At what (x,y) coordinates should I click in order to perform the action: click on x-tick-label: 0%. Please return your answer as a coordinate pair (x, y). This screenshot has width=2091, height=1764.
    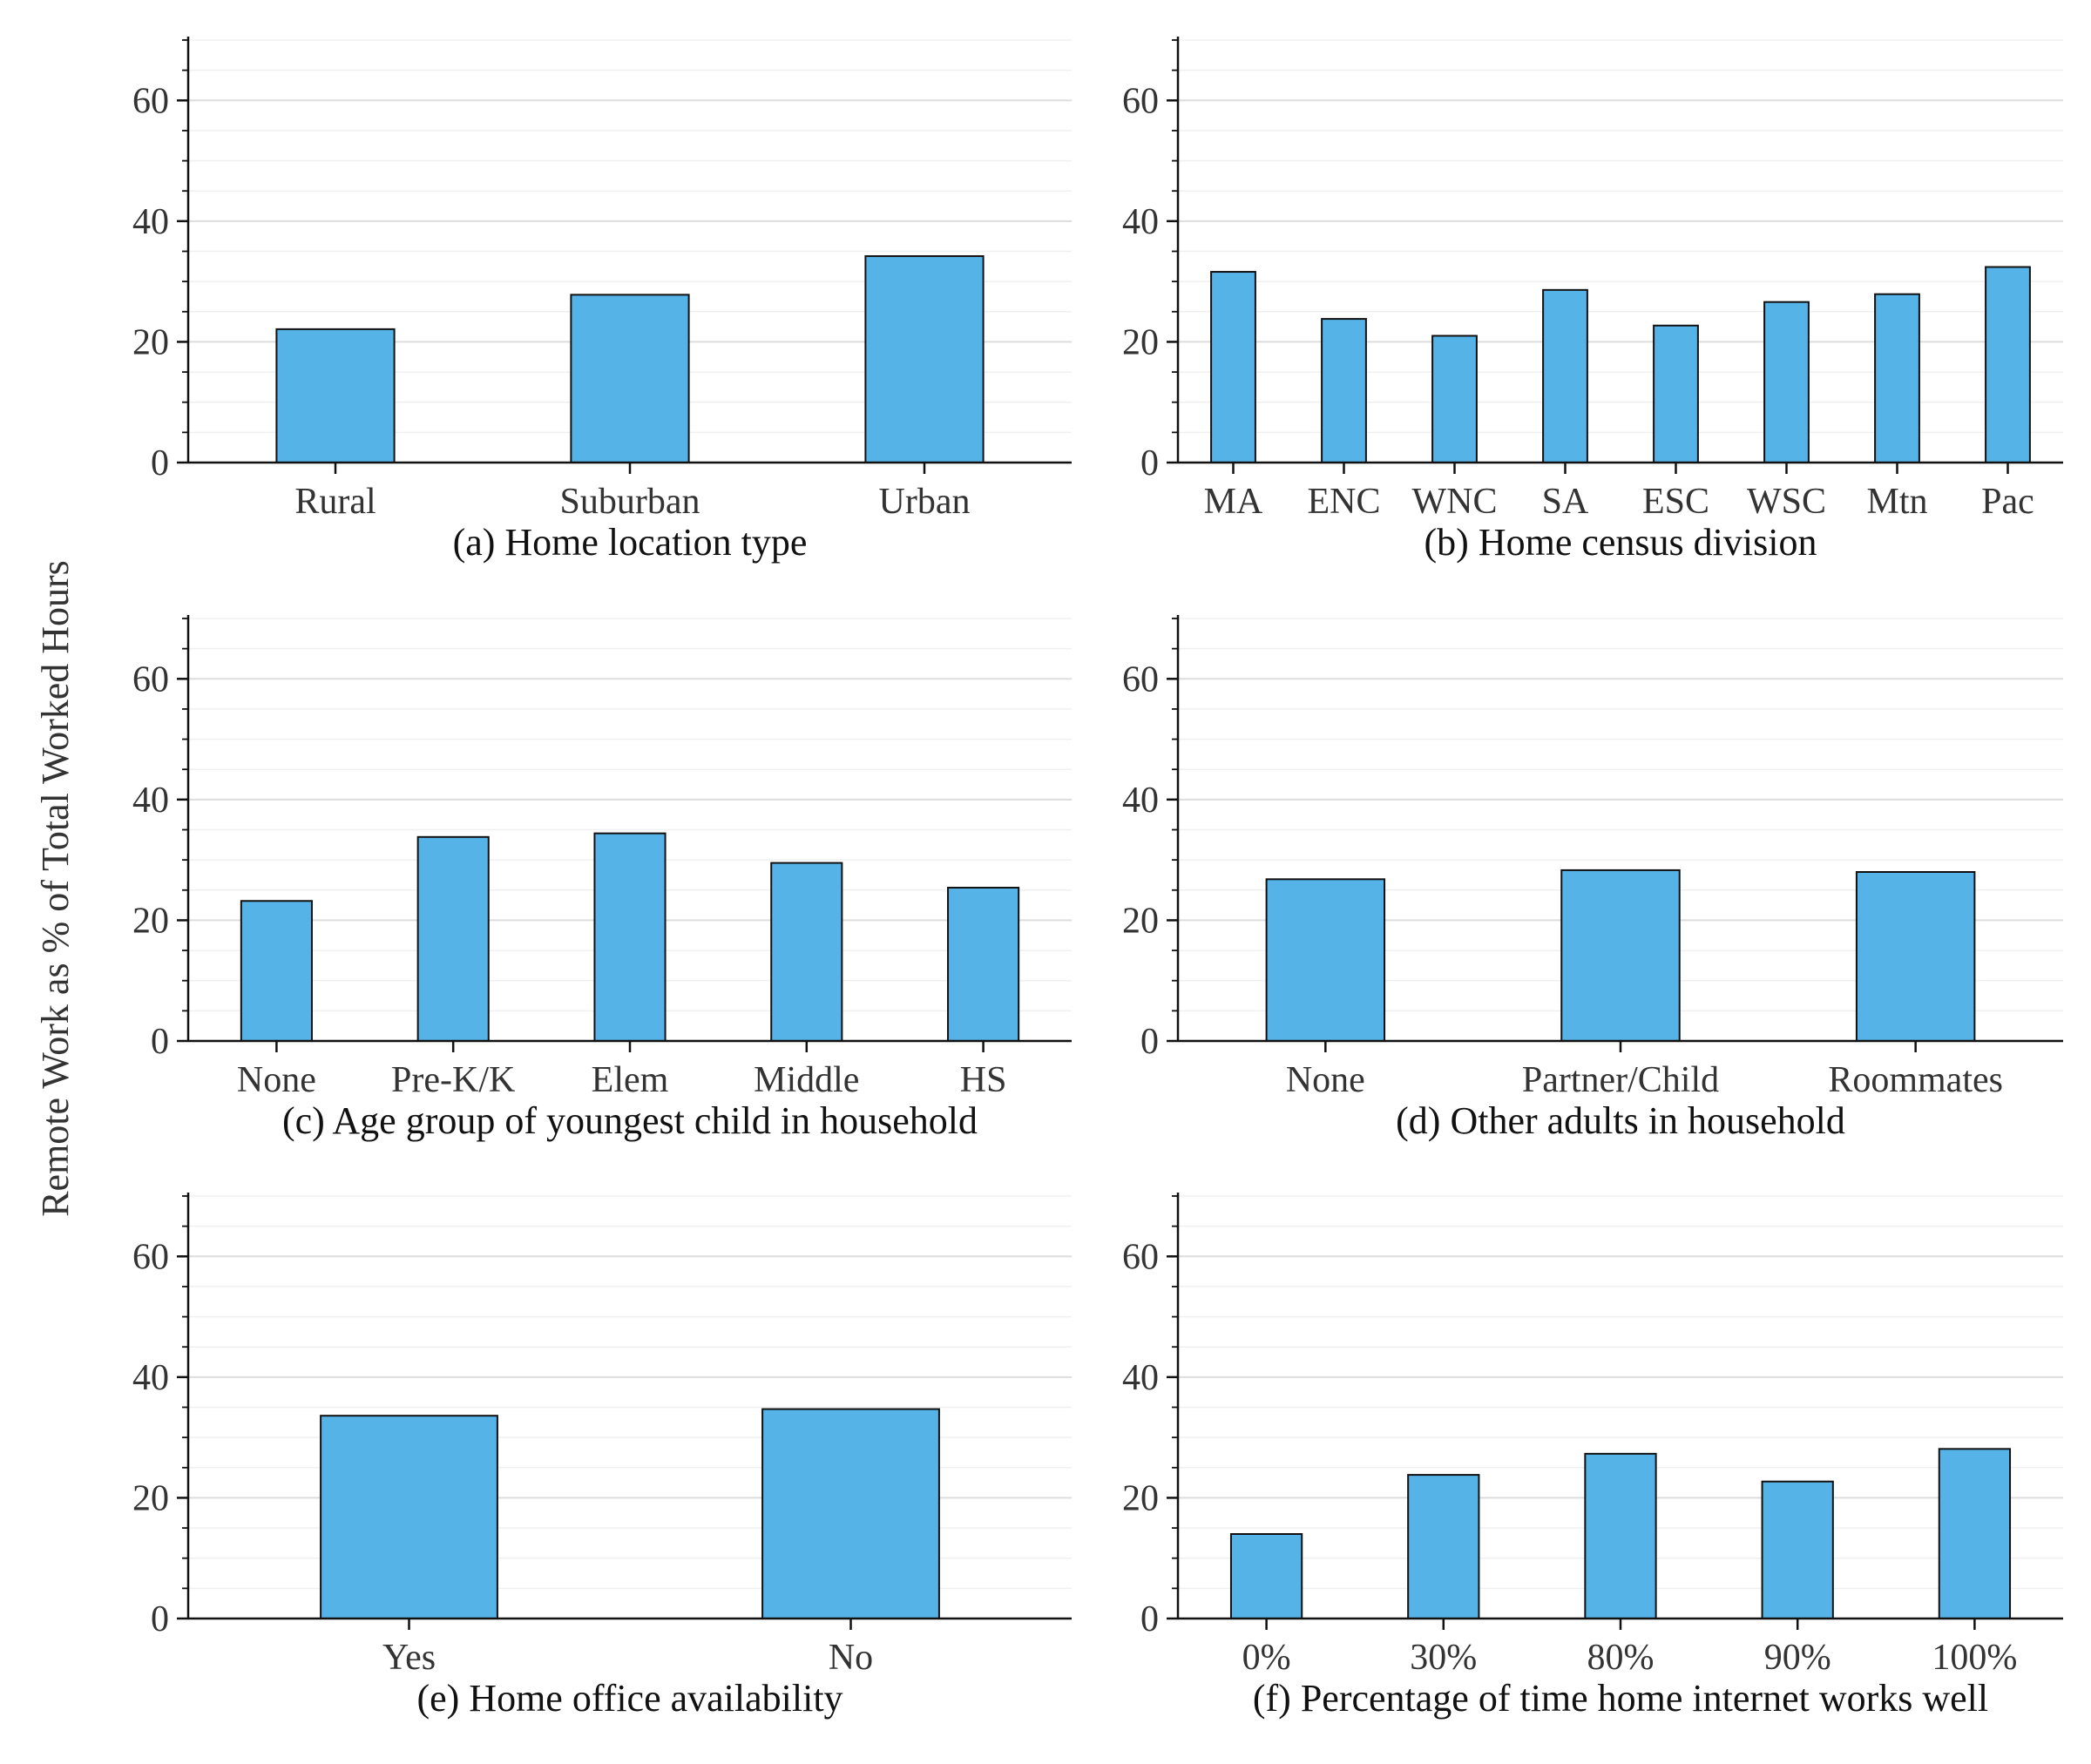
    Looking at the image, I should click on (1266, 1658).